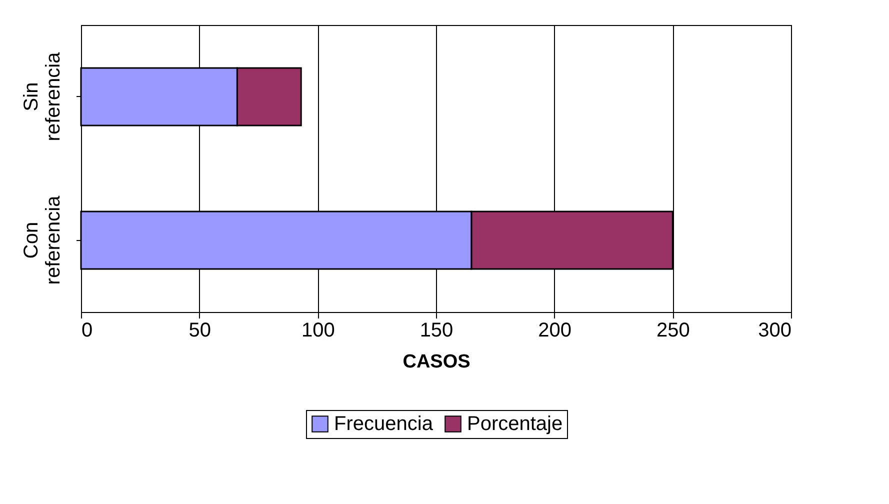 The image size is (889, 504). Describe the element at coordinates (775, 331) in the screenshot. I see `x-tick-label: 300` at that location.